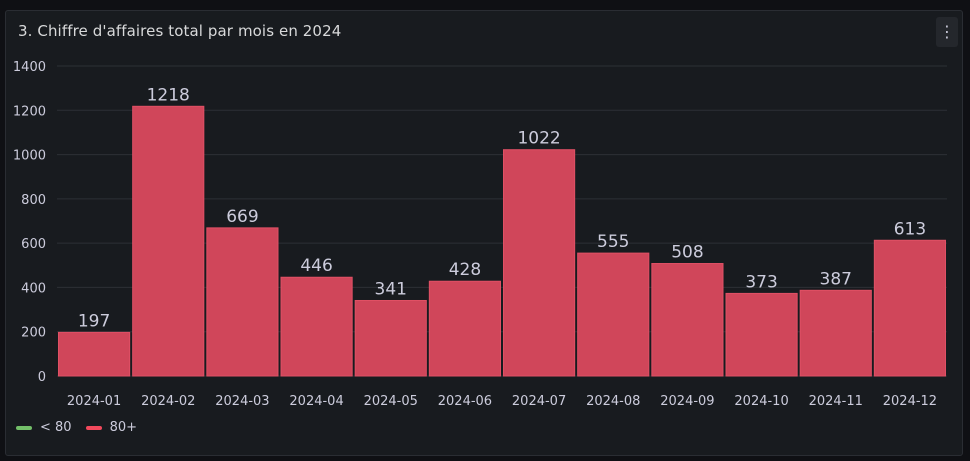  Describe the element at coordinates (168, 95) in the screenshot. I see `bar-value-label: 1218` at that location.